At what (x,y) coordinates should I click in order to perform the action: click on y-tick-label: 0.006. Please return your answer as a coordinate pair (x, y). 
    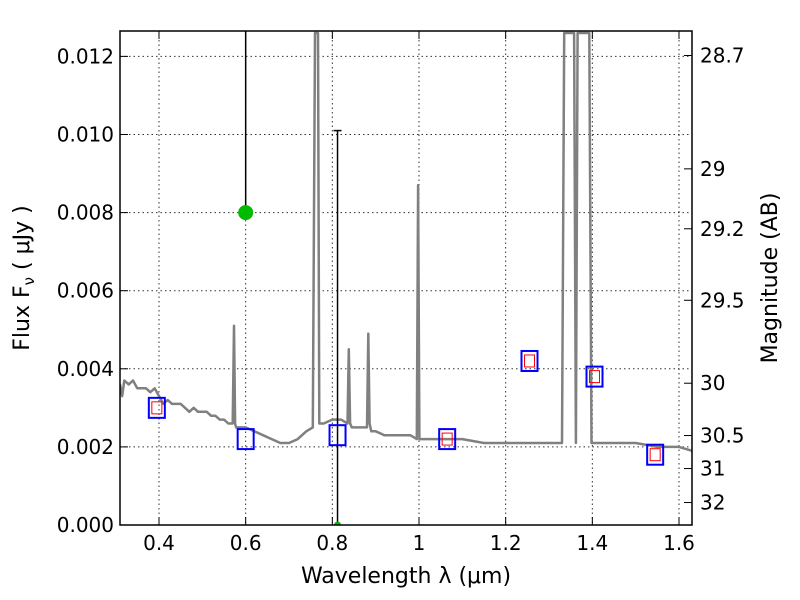
    Looking at the image, I should click on (85, 291).